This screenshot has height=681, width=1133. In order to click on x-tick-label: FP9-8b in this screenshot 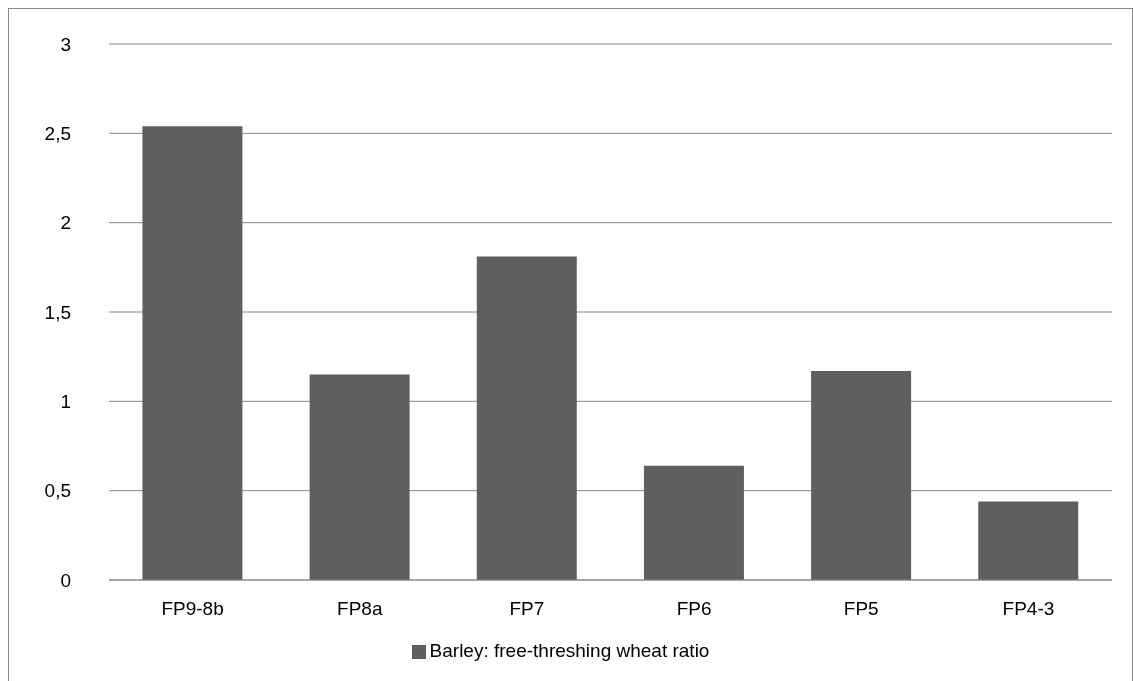, I will do `click(192, 609)`.